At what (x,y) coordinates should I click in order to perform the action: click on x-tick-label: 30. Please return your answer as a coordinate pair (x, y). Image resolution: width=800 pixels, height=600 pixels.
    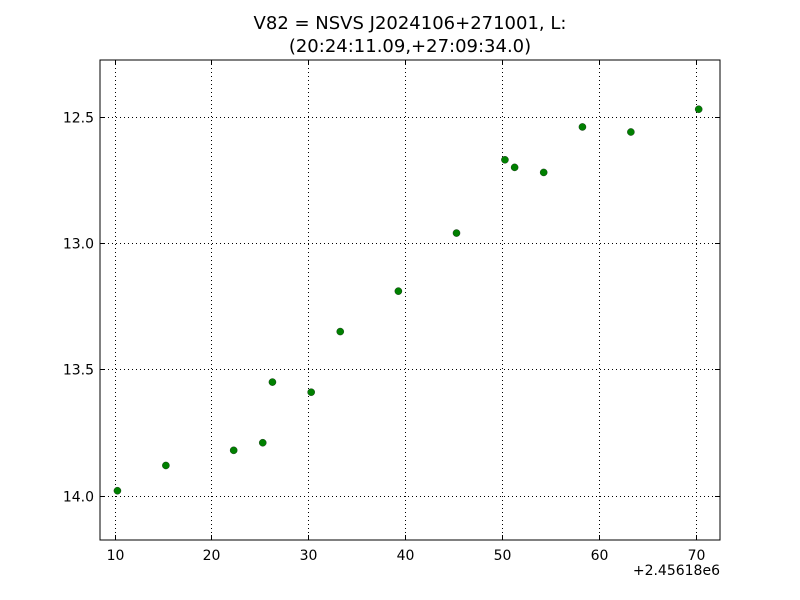
    Looking at the image, I should click on (309, 556).